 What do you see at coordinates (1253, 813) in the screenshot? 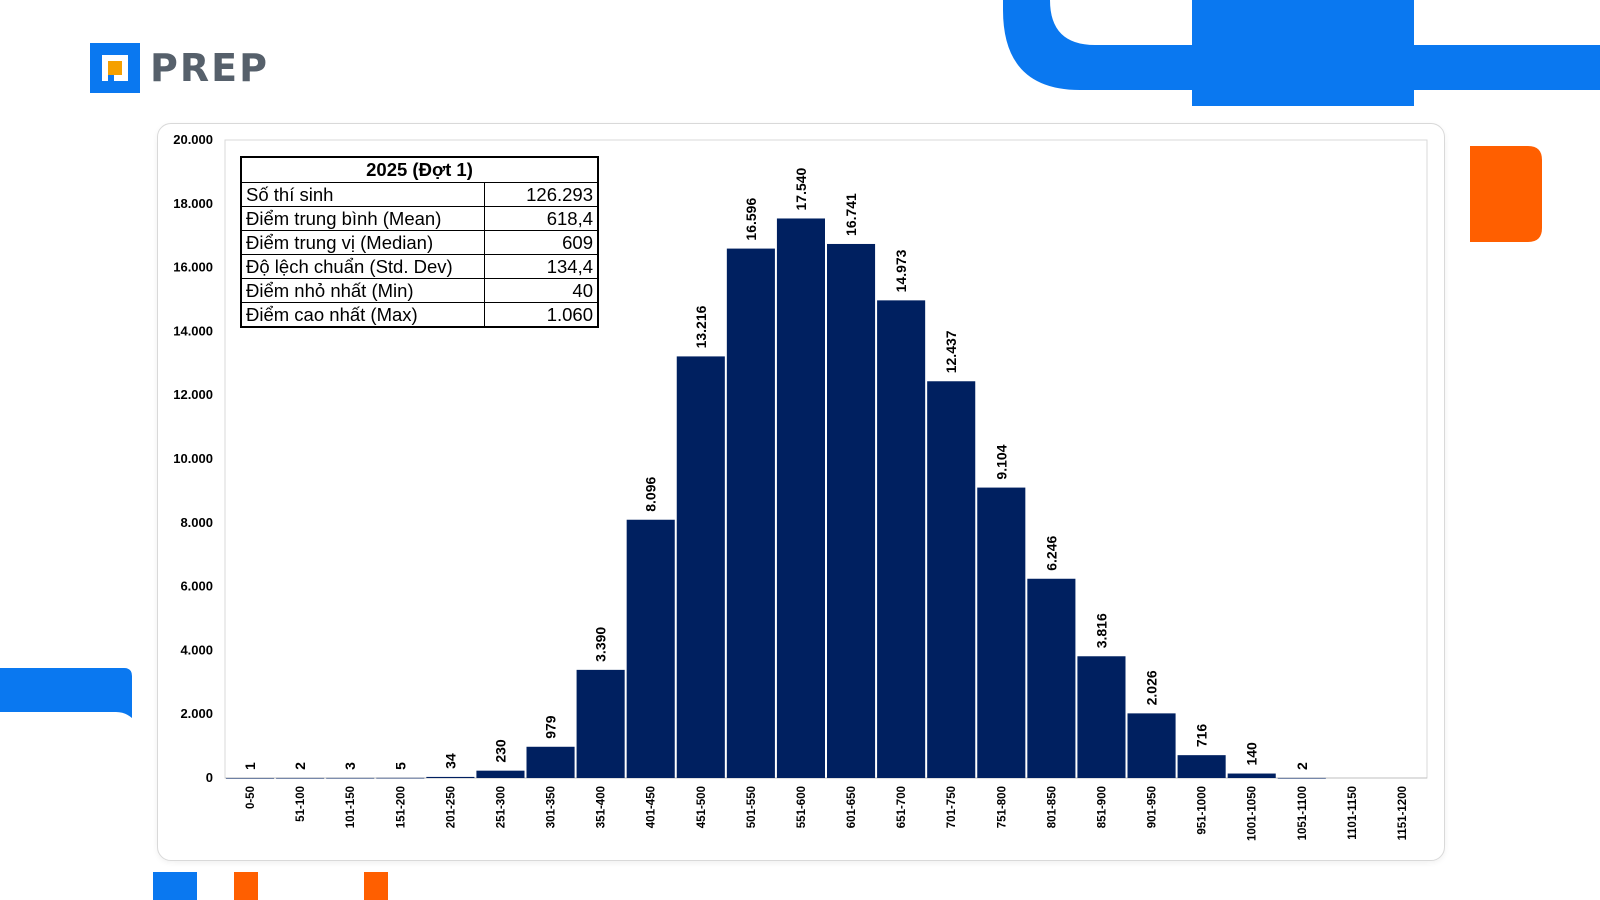
I see `x-tick-label: 1001-1050` at bounding box center [1253, 813].